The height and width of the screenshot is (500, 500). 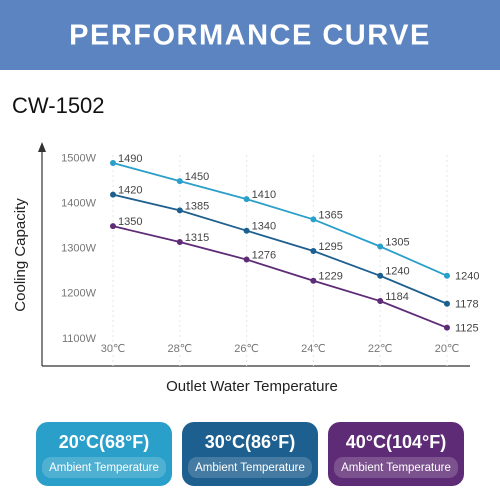 What do you see at coordinates (58, 105) in the screenshot?
I see `chart-title: CW-1502` at bounding box center [58, 105].